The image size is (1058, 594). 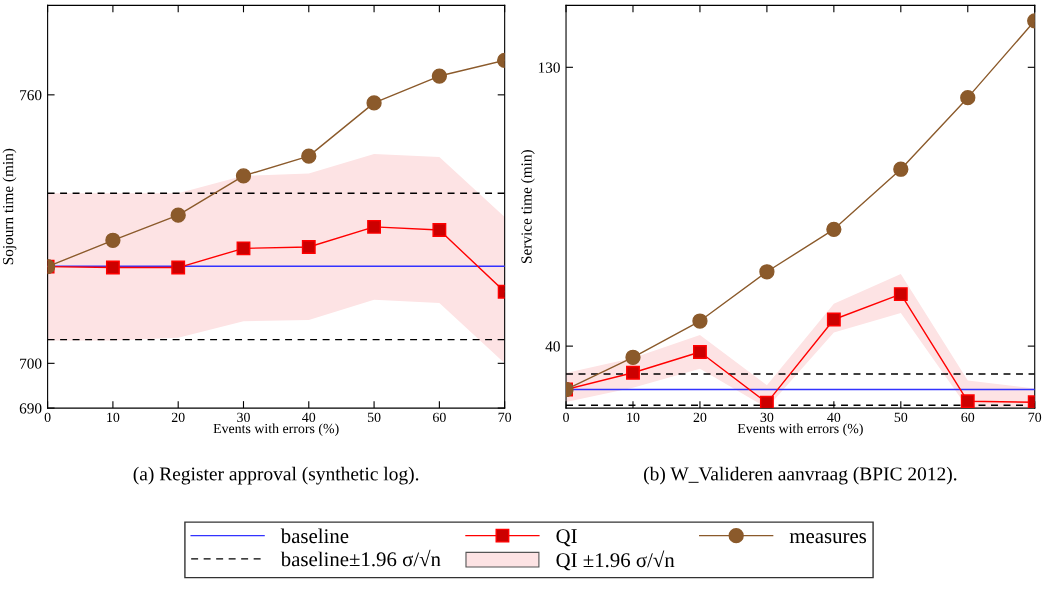 I want to click on y-tick-label: 760, so click(x=31, y=95).